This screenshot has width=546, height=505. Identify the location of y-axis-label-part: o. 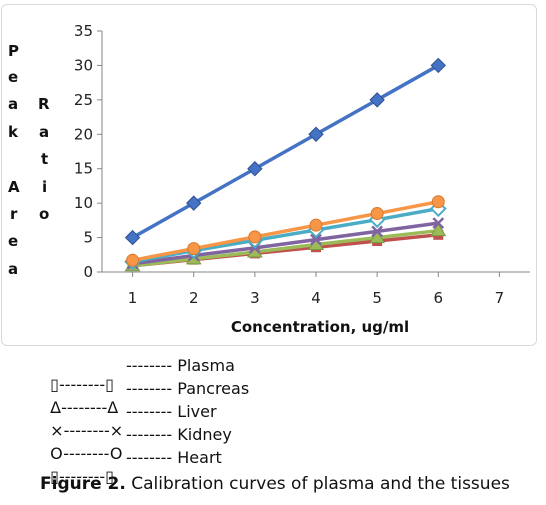
(44, 214).